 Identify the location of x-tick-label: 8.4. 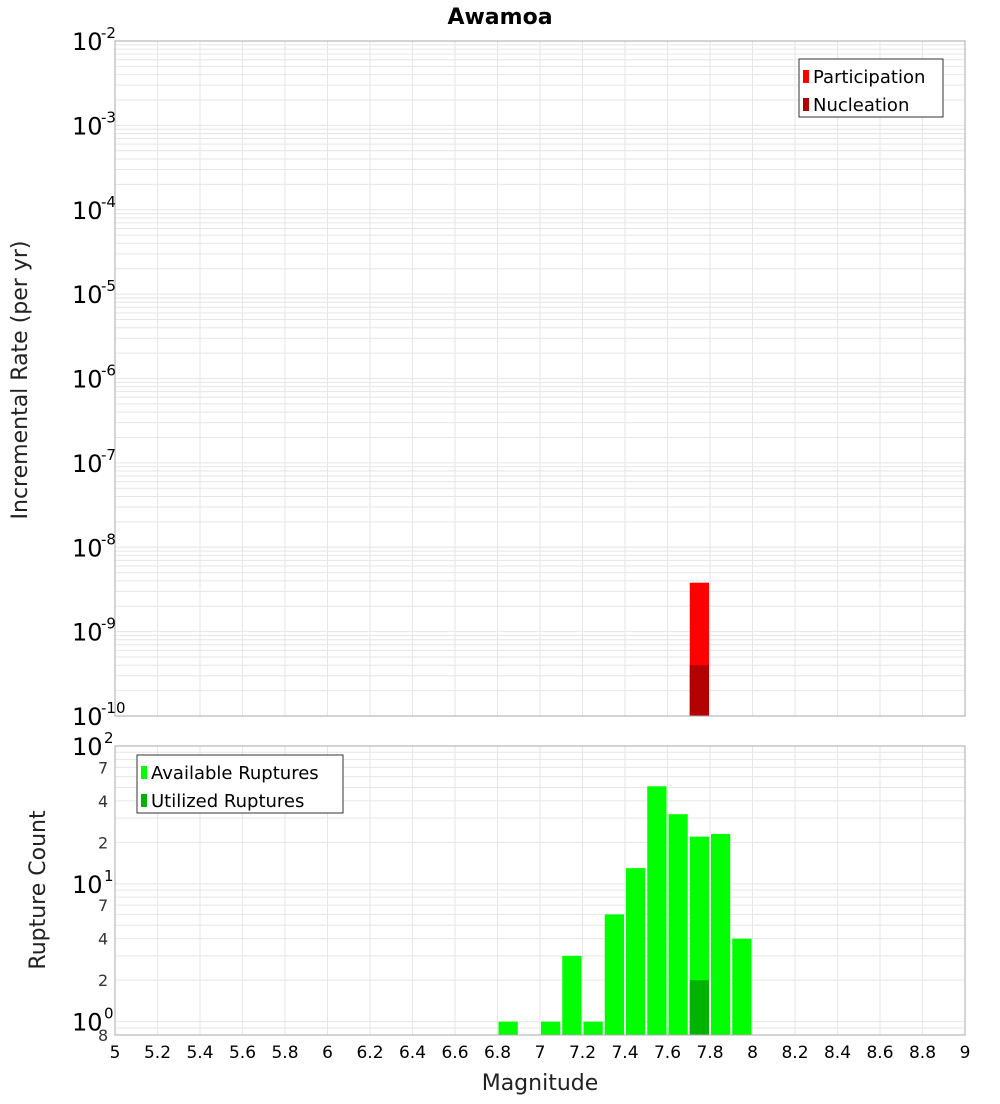
(837, 1053).